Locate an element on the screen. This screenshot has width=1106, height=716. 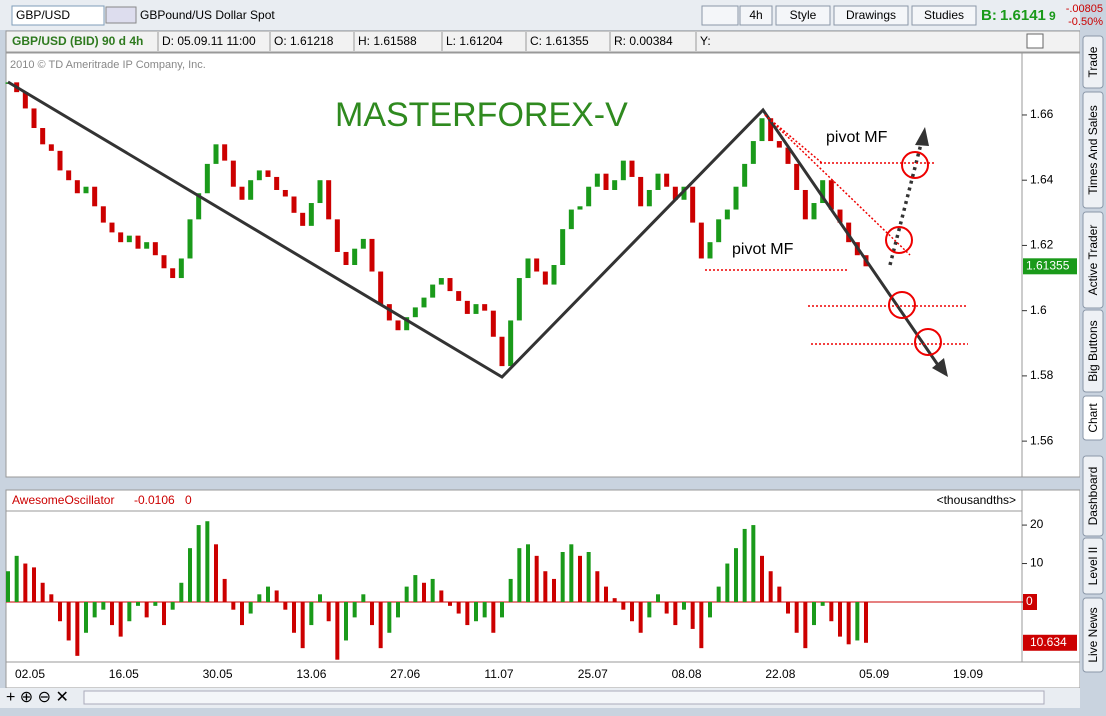
tool-icons is located at coordinates (720, 15).